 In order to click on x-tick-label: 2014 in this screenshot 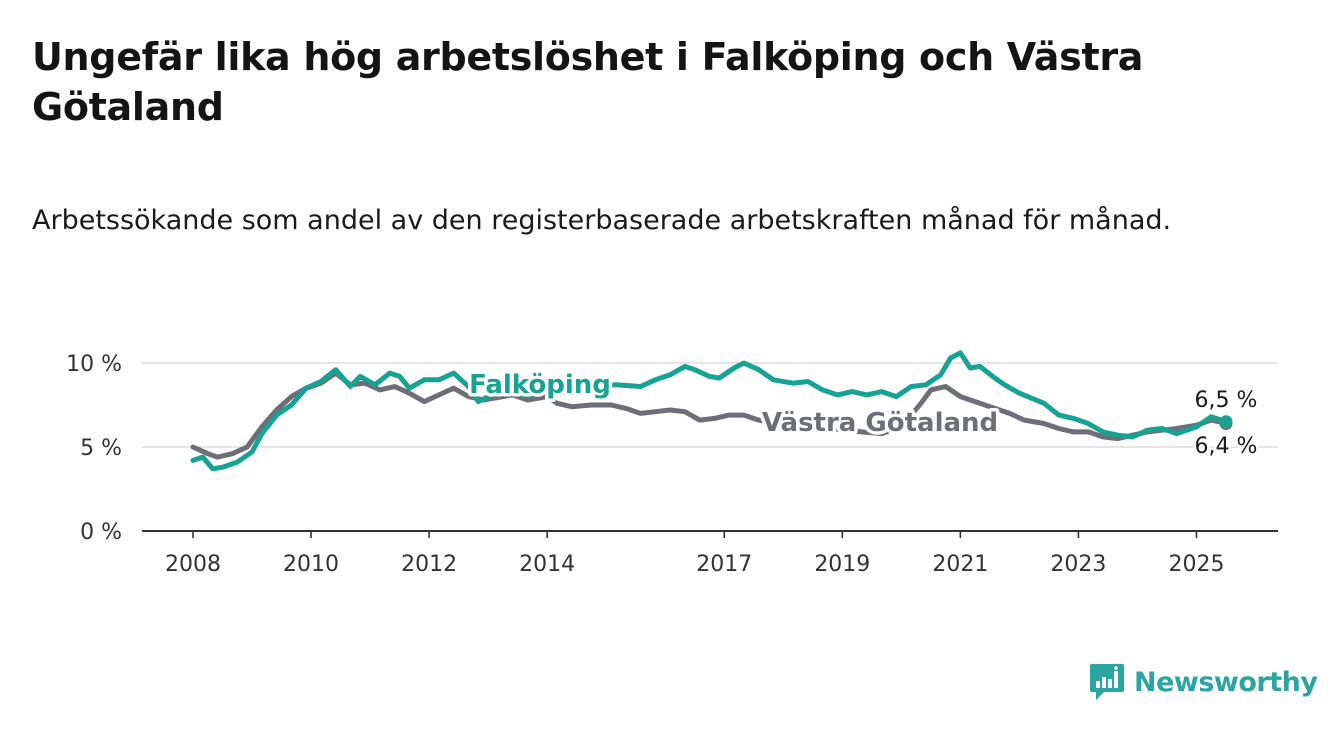, I will do `click(547, 564)`.